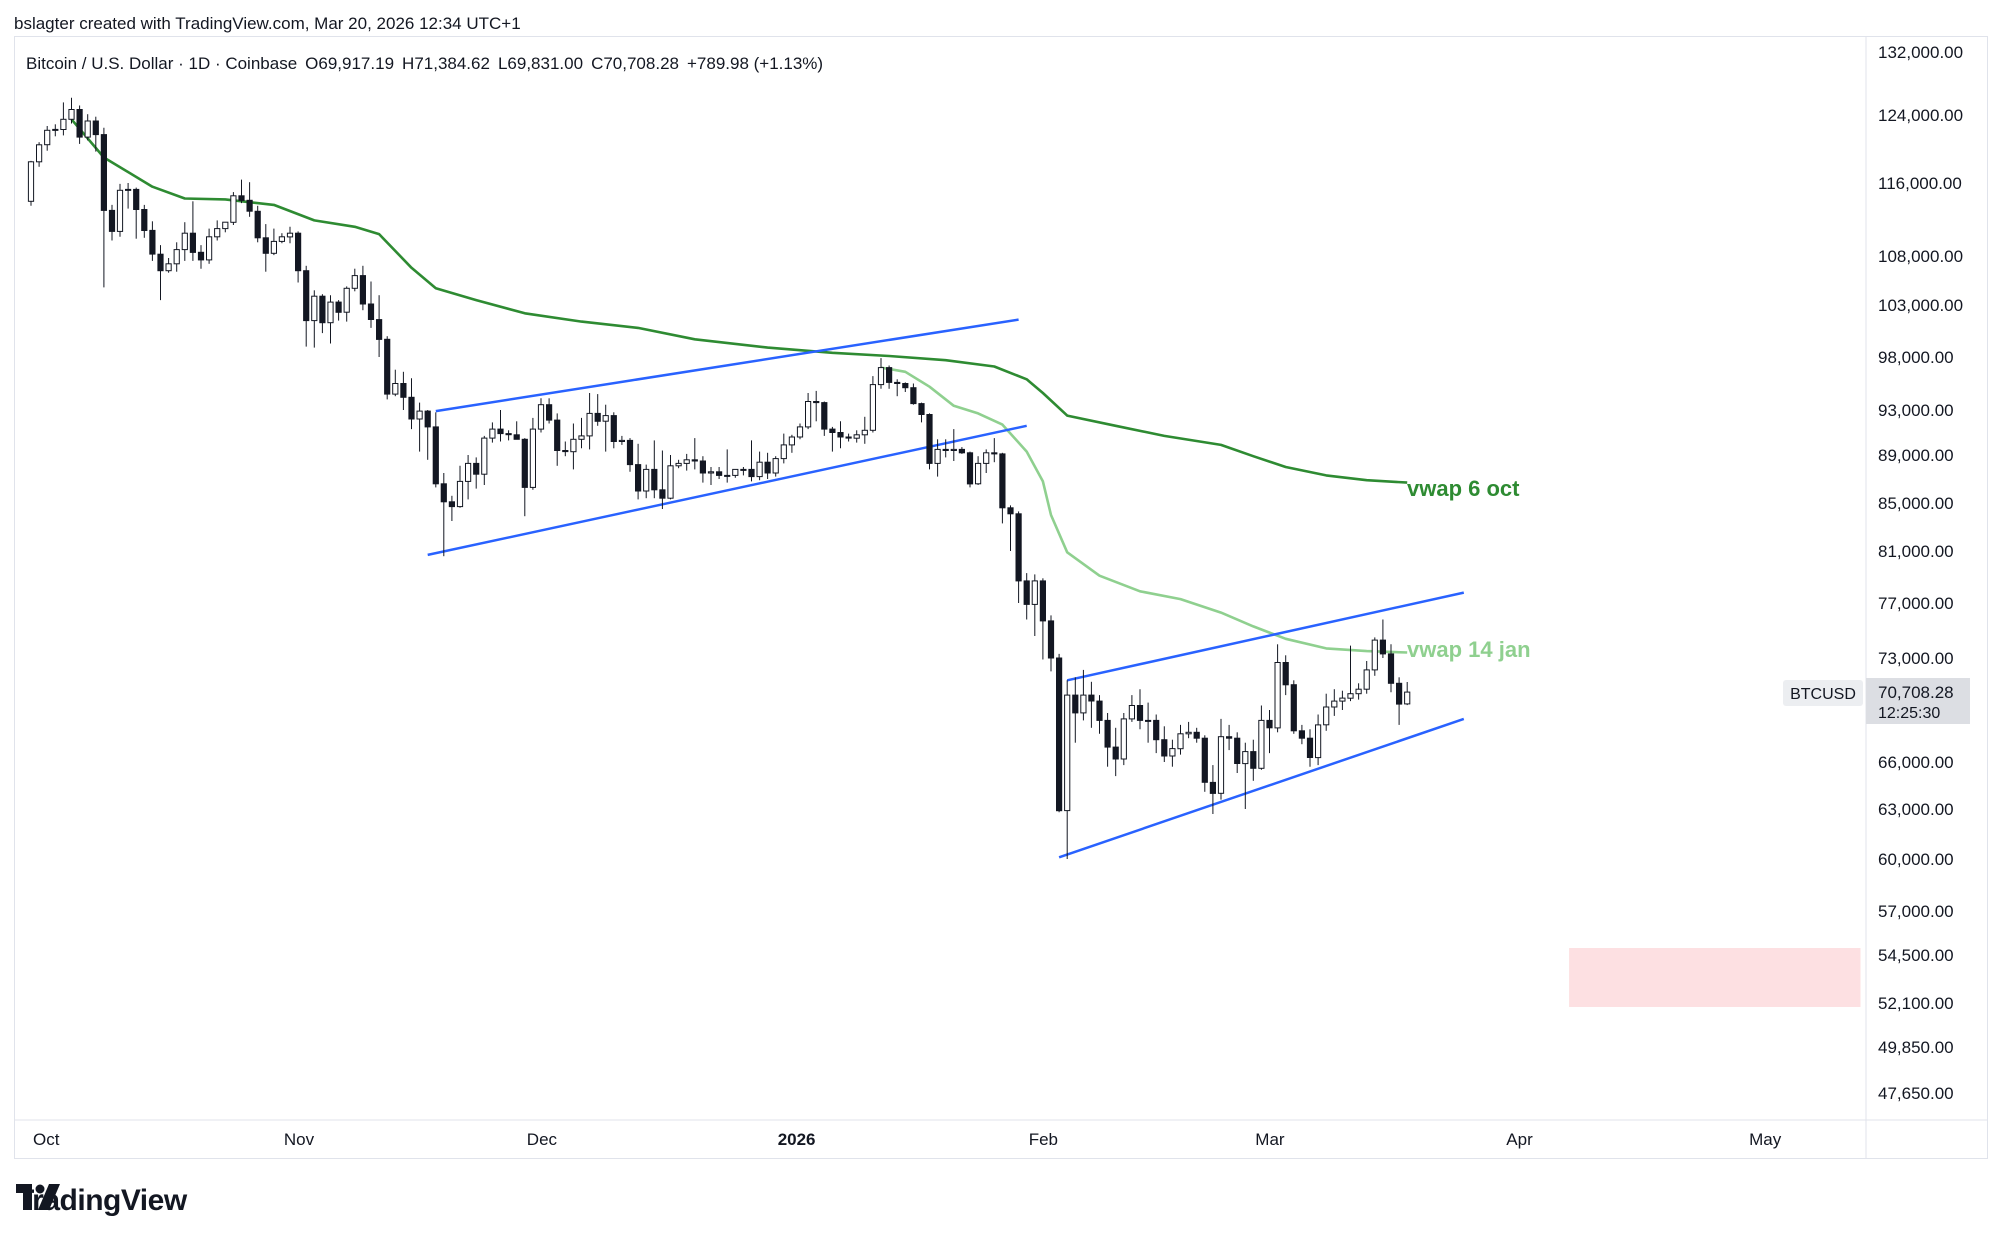  What do you see at coordinates (1519, 1139) in the screenshot?
I see `time-tick-label: Apr` at bounding box center [1519, 1139].